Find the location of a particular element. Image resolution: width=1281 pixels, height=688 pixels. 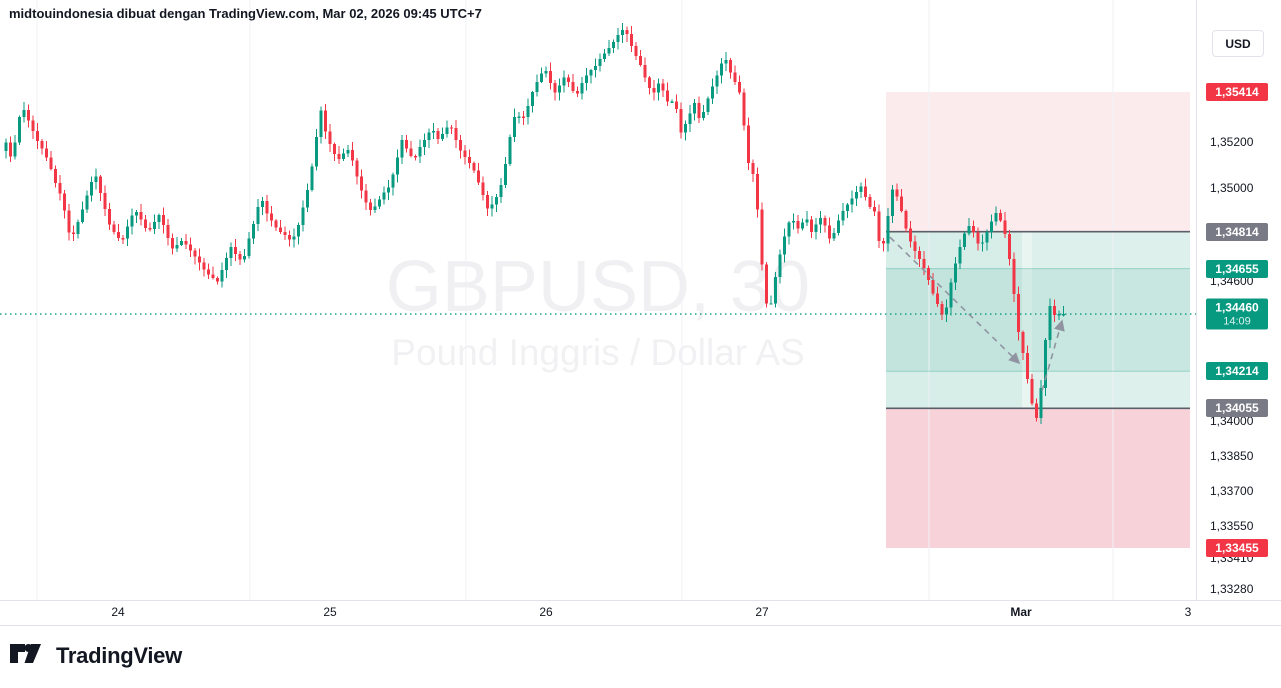

price-tick: 1,33850 is located at coordinates (1232, 456).